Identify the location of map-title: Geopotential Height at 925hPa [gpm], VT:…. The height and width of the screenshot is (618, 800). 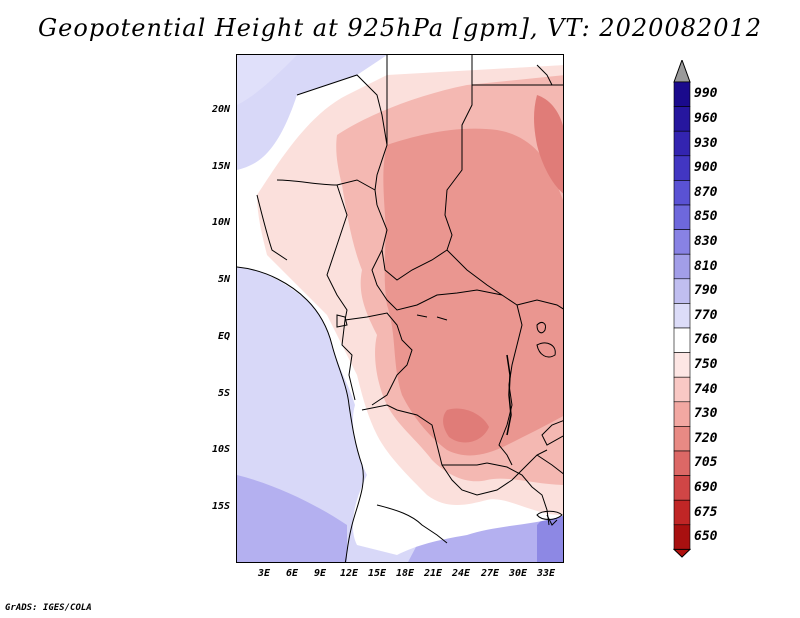
(400, 28).